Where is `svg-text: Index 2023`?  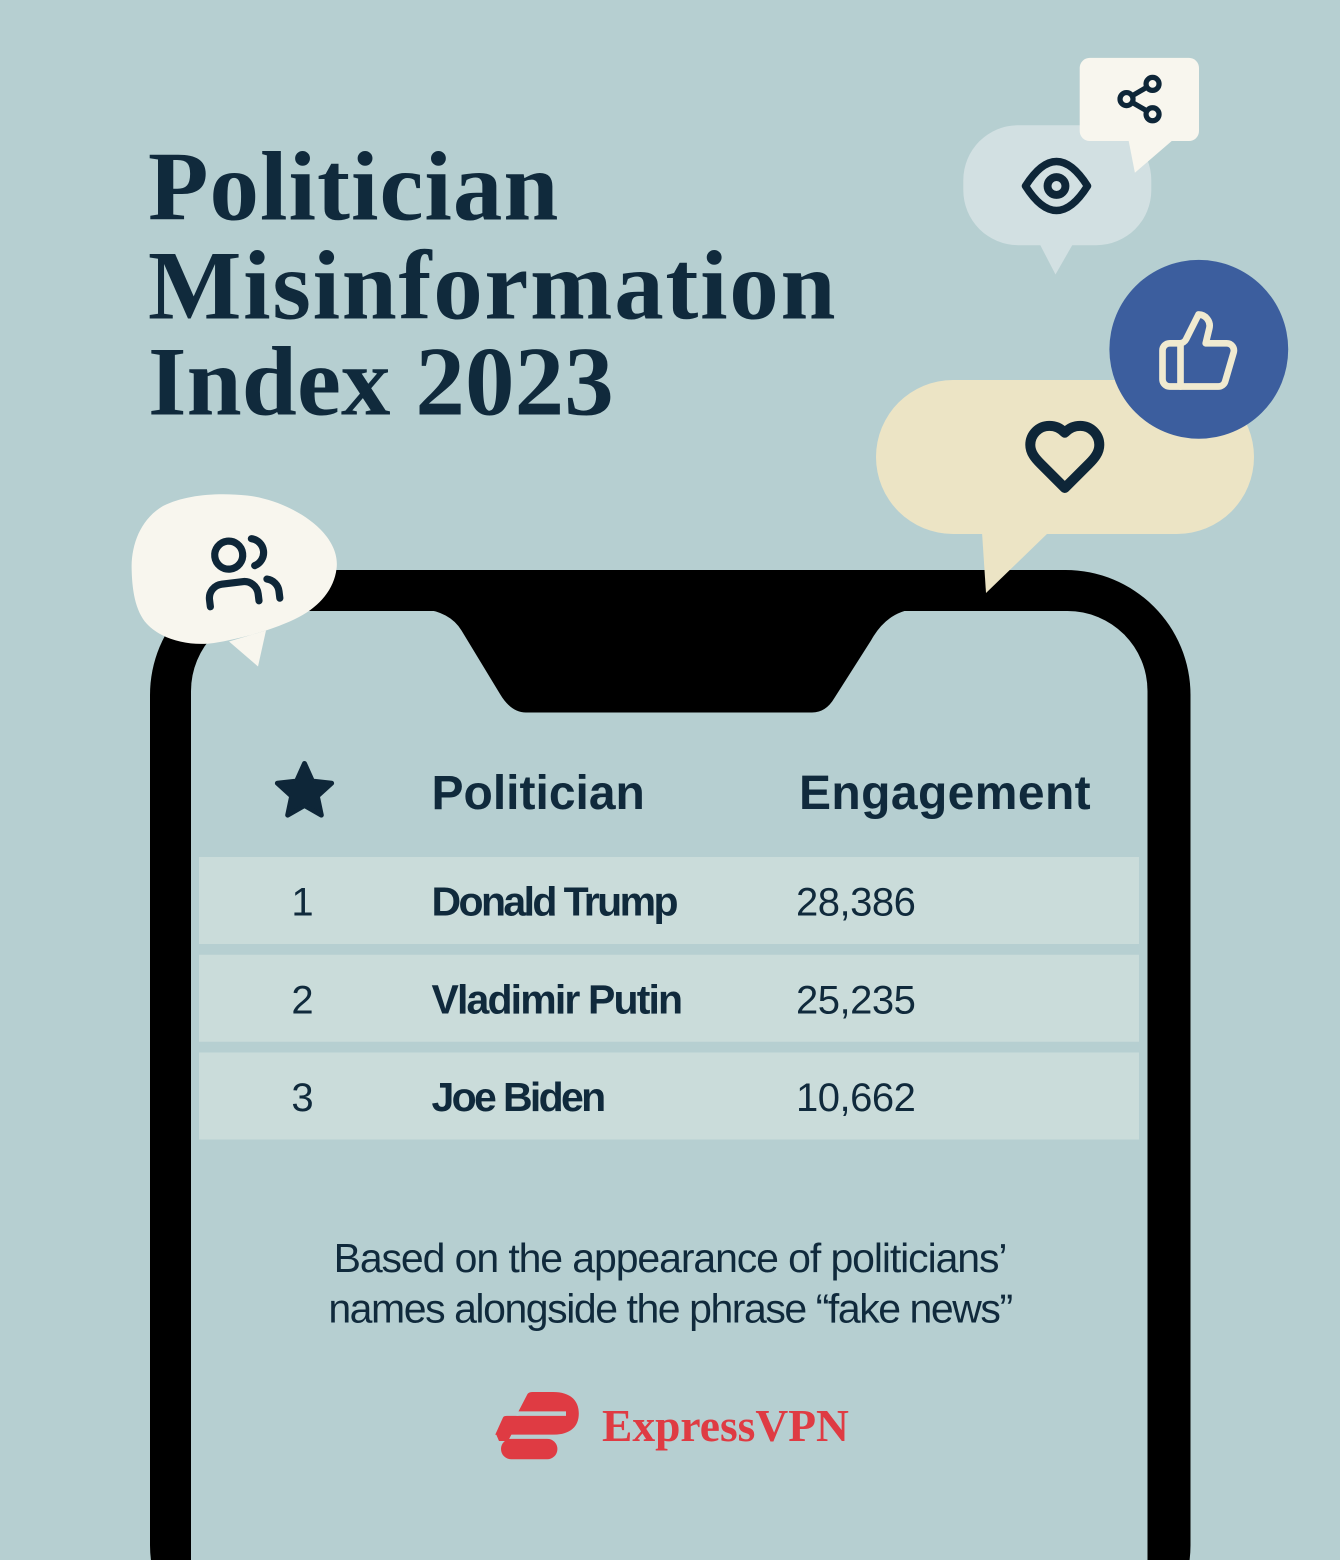
svg-text: Index 2023 is located at coordinates (381, 381).